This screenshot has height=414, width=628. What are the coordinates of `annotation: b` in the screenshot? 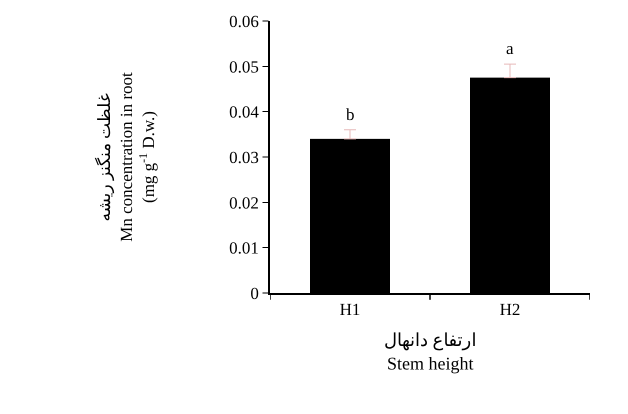 It's located at (350, 114).